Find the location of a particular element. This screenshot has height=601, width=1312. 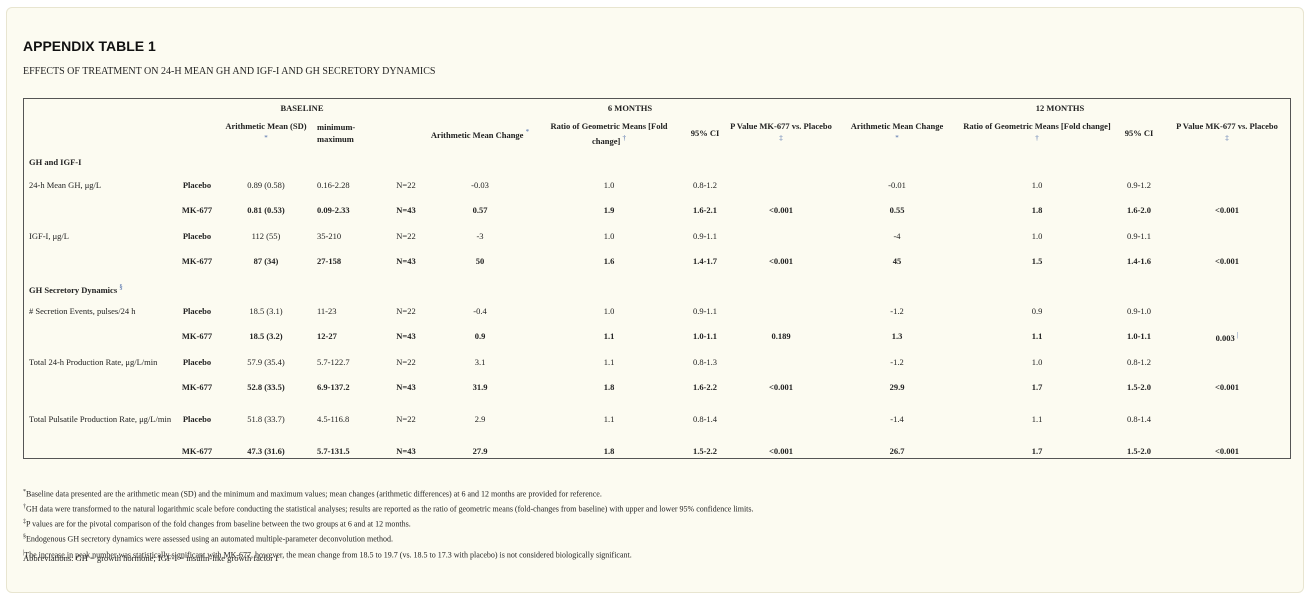

table-cell: 6.9-137.2 is located at coordinates (333, 387).